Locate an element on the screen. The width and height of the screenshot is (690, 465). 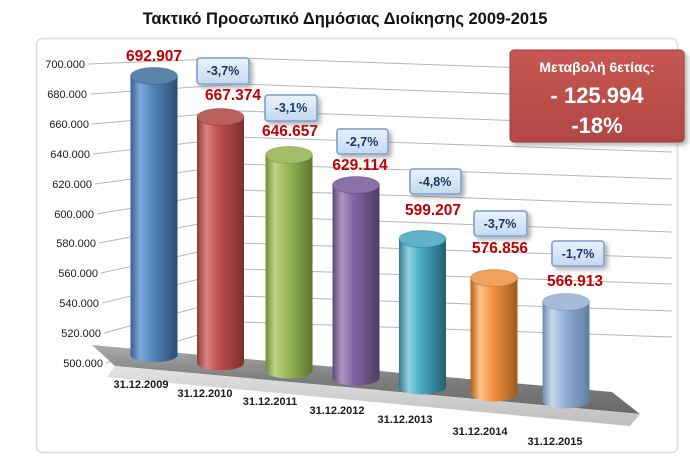
y-tick-label: 660.000 is located at coordinates (69, 125).